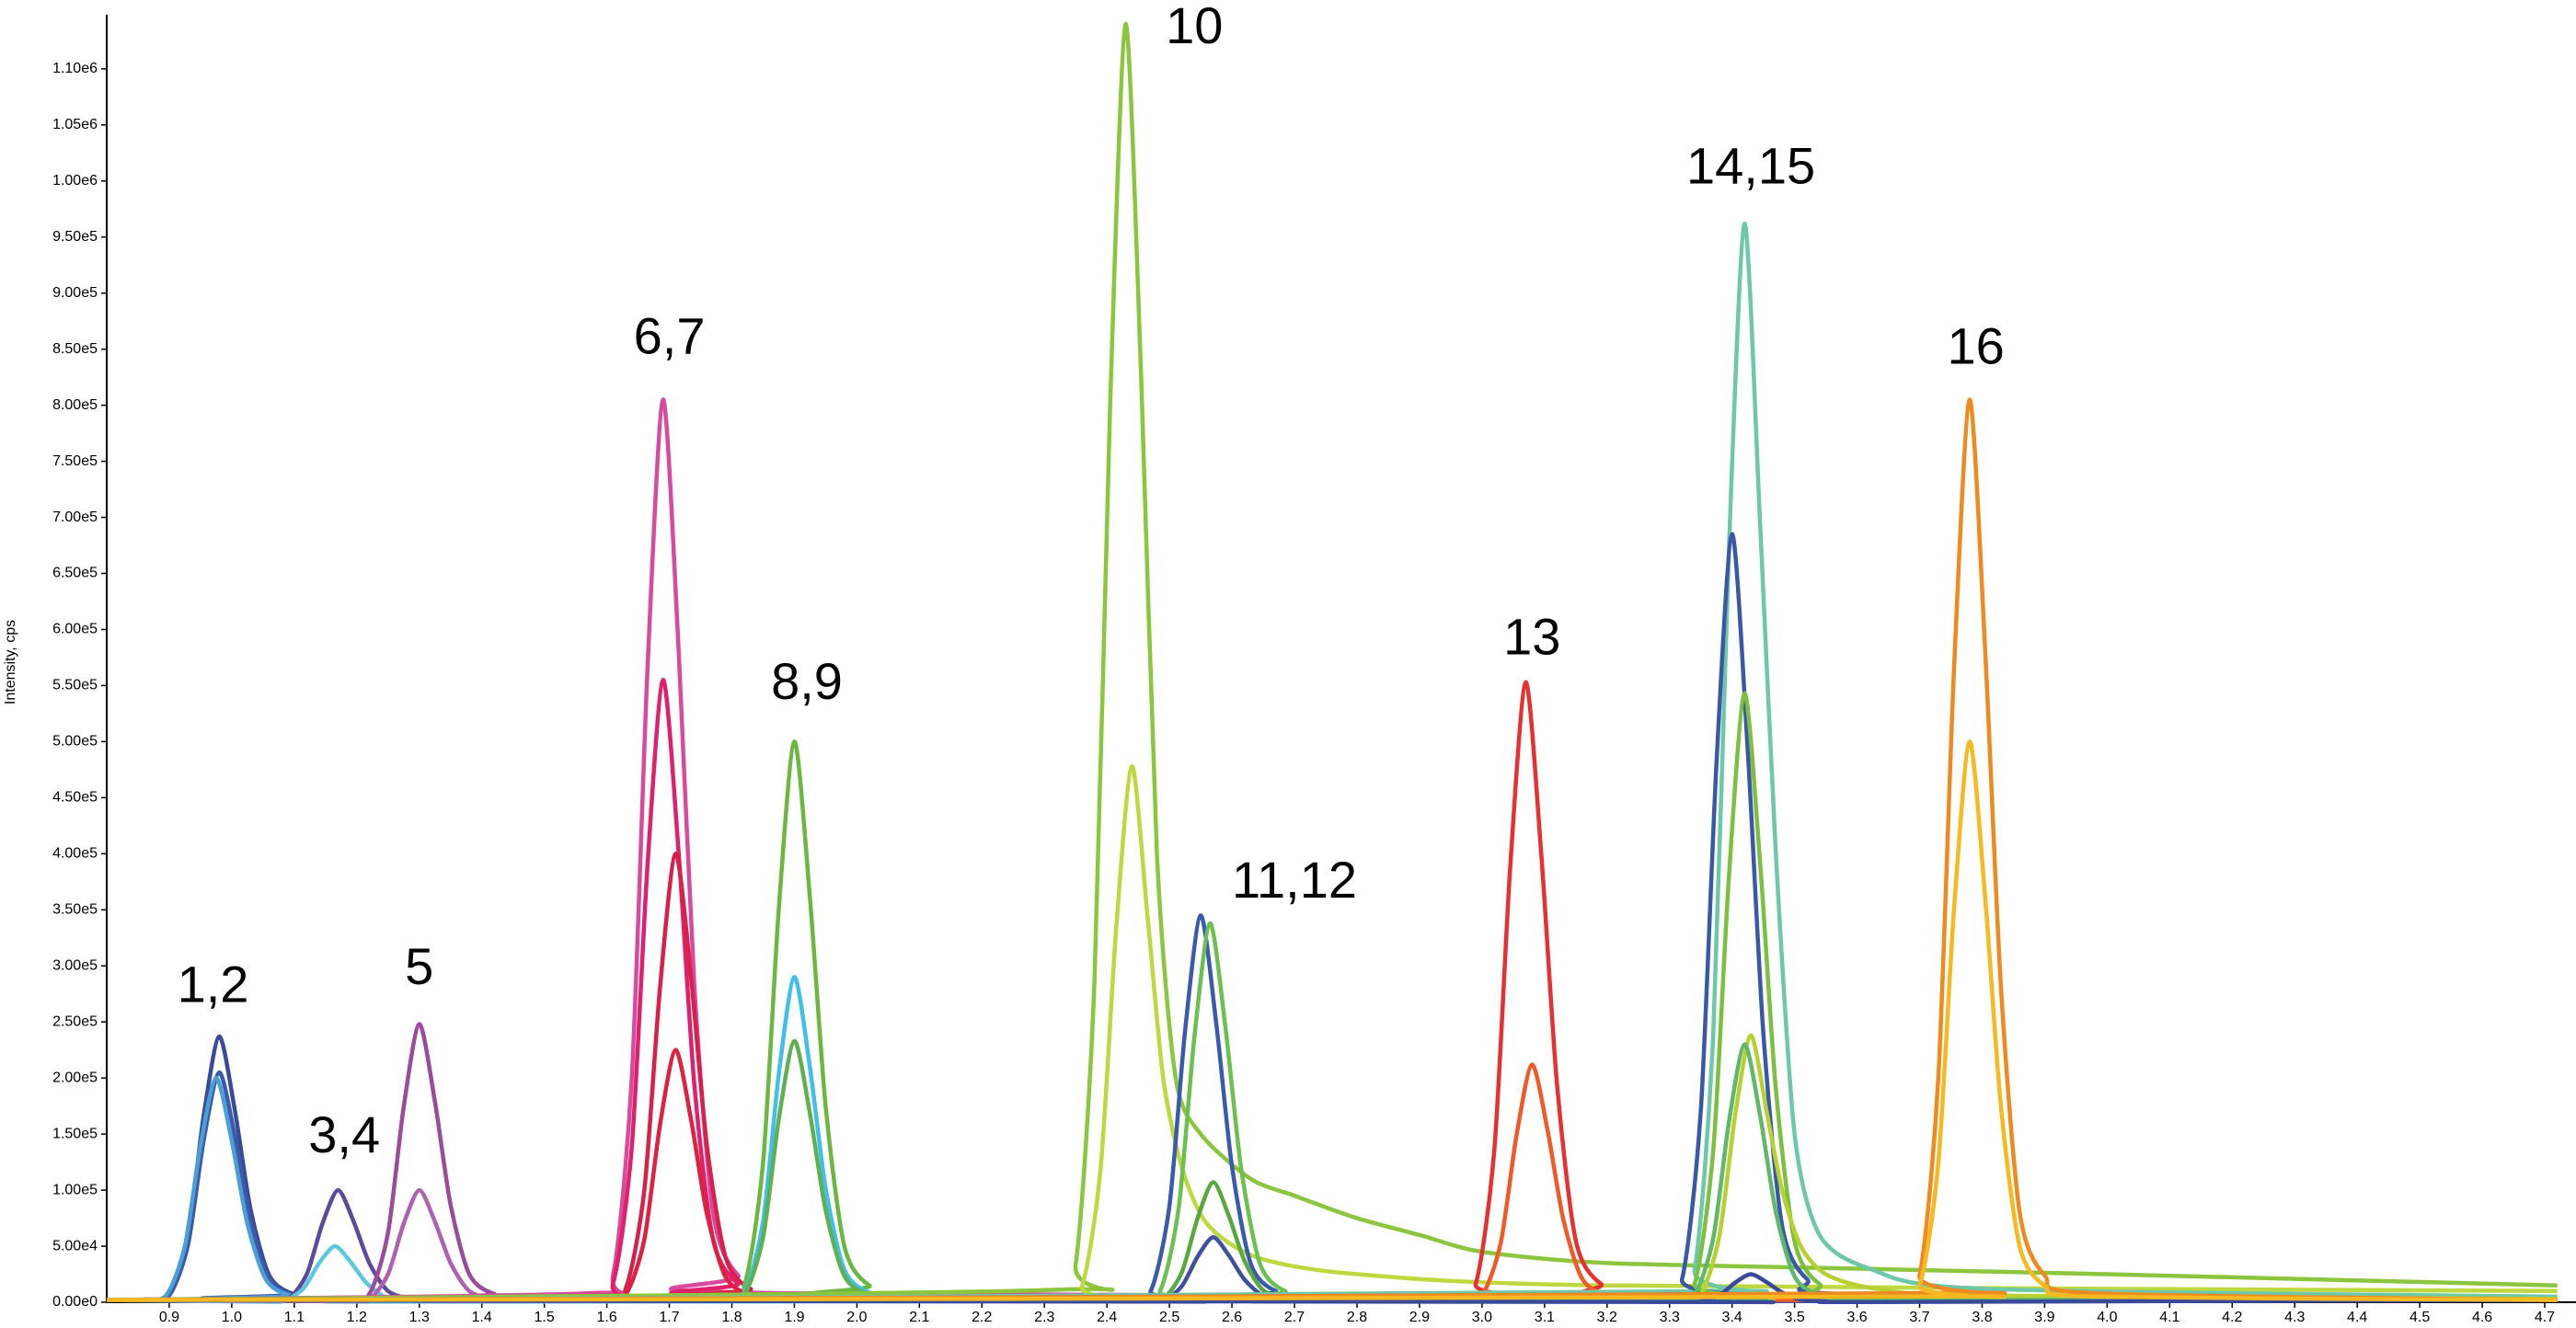 The image size is (2576, 1328). What do you see at coordinates (75, 181) in the screenshot?
I see `y-tick-label: 1.00e6` at bounding box center [75, 181].